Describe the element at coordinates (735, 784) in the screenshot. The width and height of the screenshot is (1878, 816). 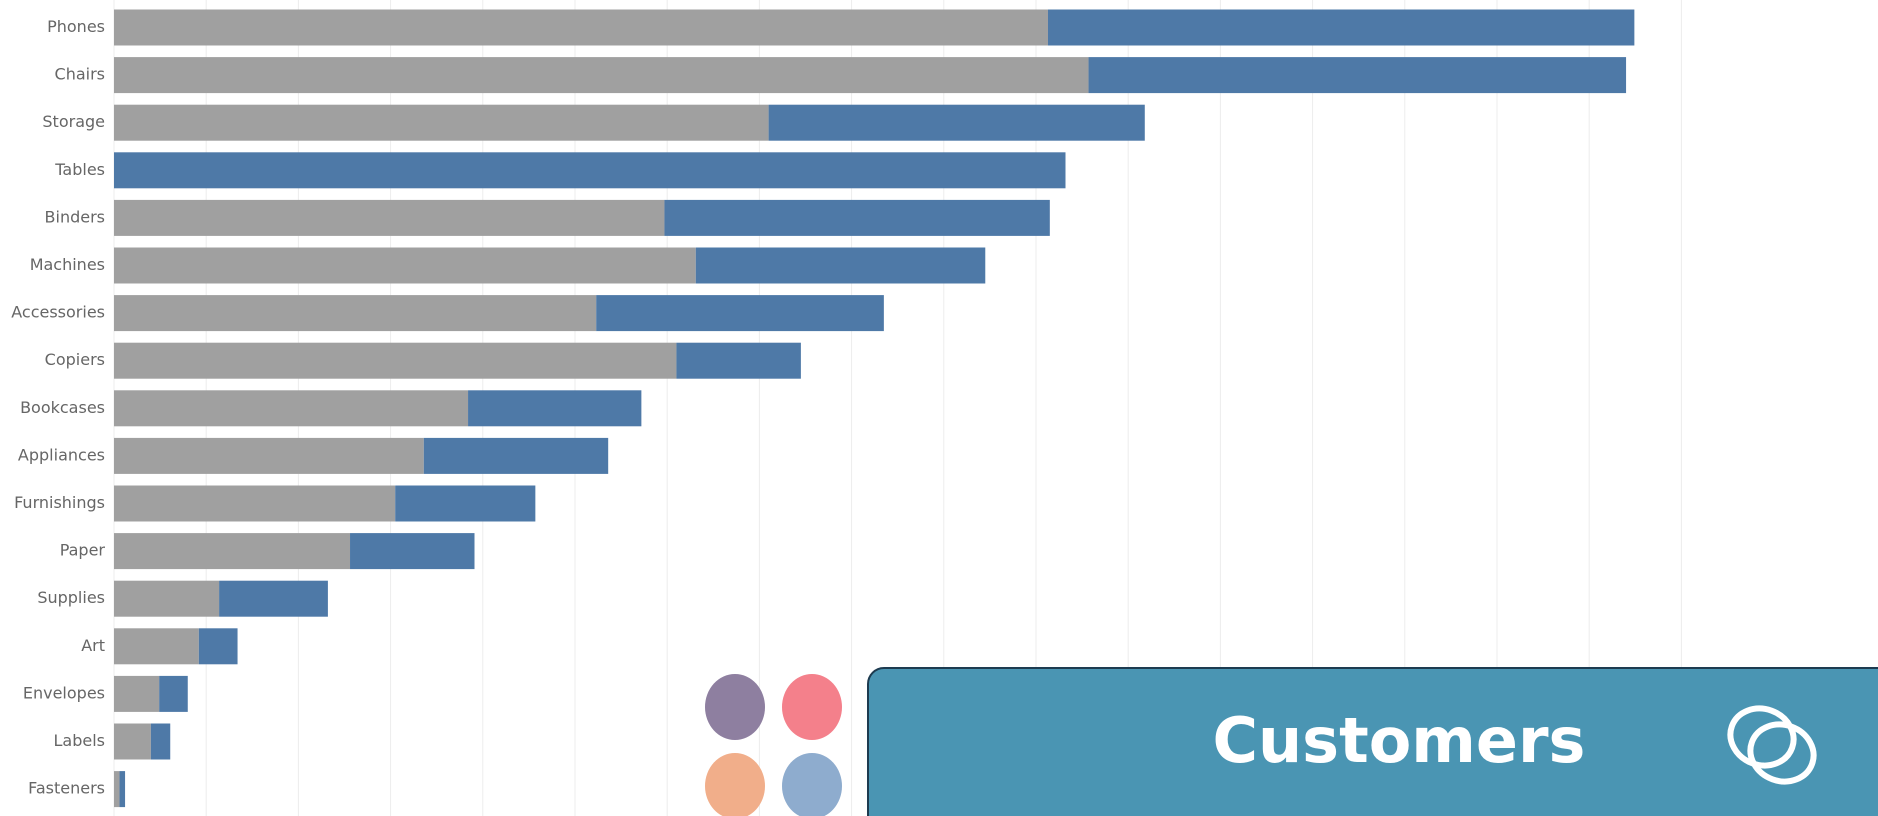
I see `circle-orange` at that location.